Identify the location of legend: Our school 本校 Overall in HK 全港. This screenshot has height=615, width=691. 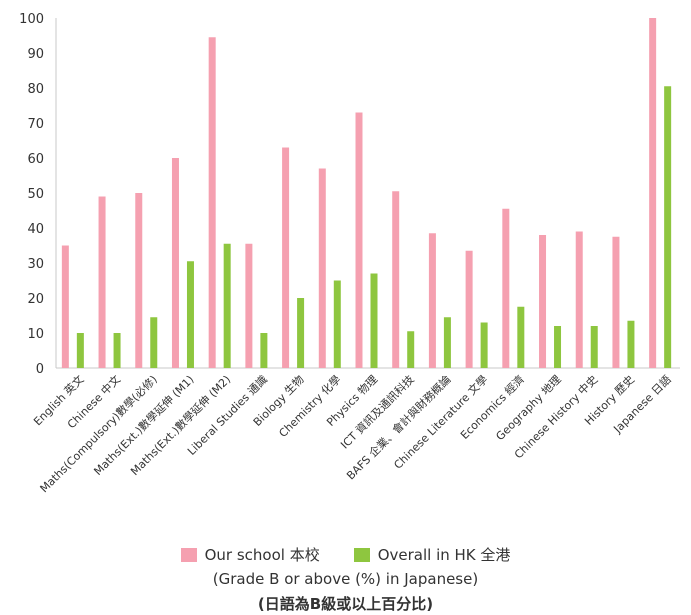
(345, 554).